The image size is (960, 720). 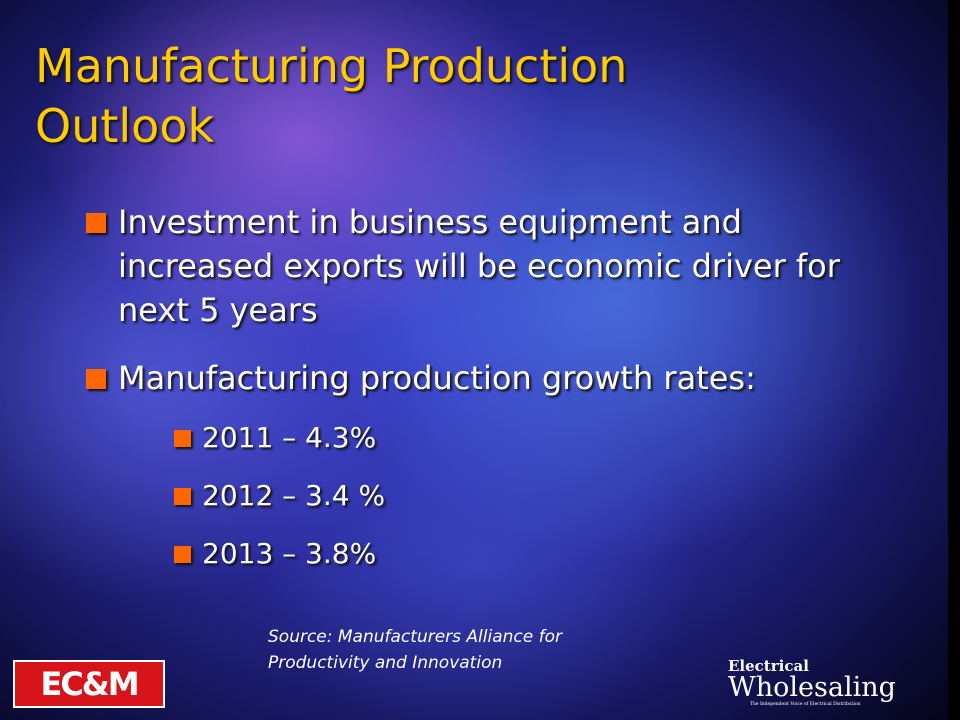 I want to click on logo-text: Wholesaling, so click(x=812, y=687).